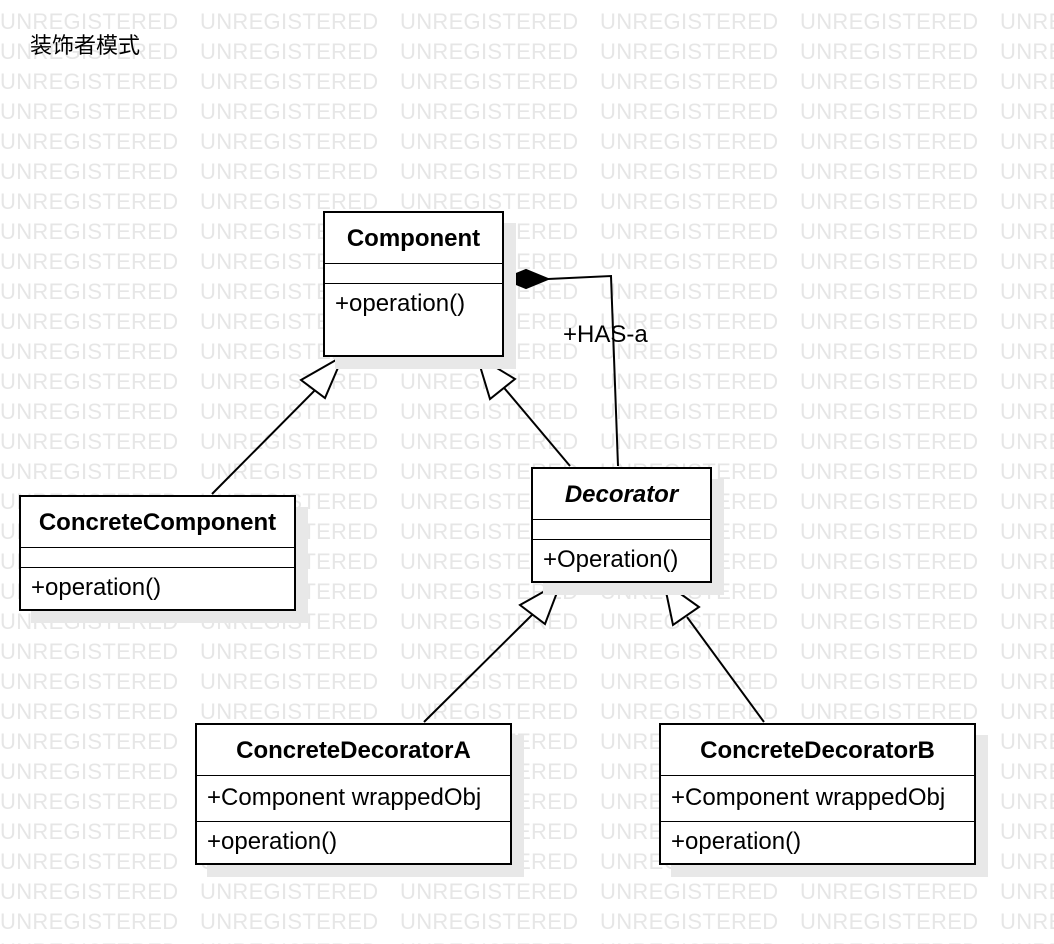  Describe the element at coordinates (353, 750) in the screenshot. I see `class-name: ConcreteDecoratorA` at that location.